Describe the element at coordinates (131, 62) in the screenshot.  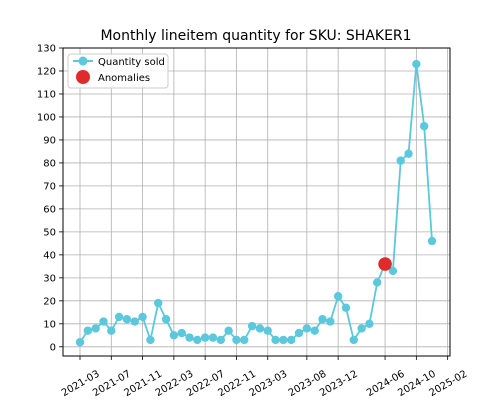
I see `legend-label-quantity-sold: Quantity sold` at that location.